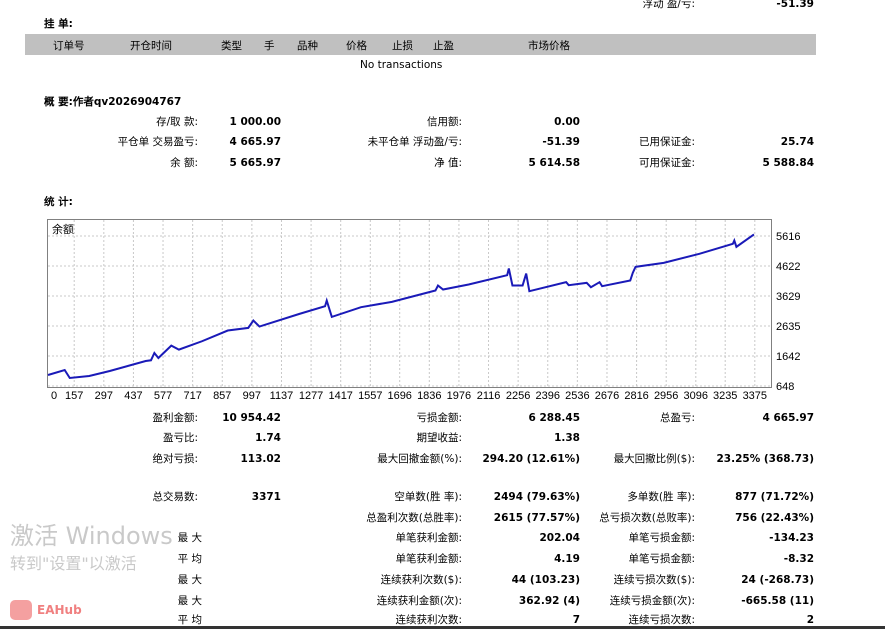 The height and width of the screenshot is (629, 885). What do you see at coordinates (177, 122) in the screenshot?
I see `summary-label: 存/取 款:` at bounding box center [177, 122].